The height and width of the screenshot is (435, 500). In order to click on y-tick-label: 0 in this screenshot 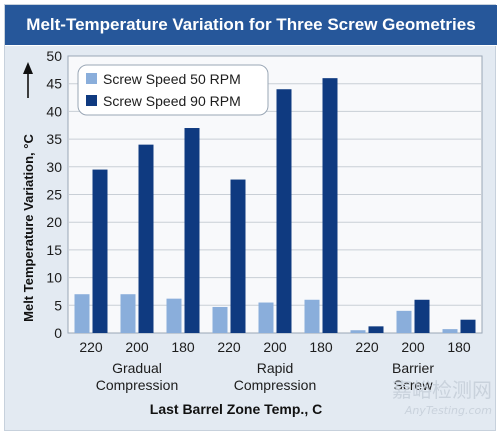, I will do `click(58, 333)`.